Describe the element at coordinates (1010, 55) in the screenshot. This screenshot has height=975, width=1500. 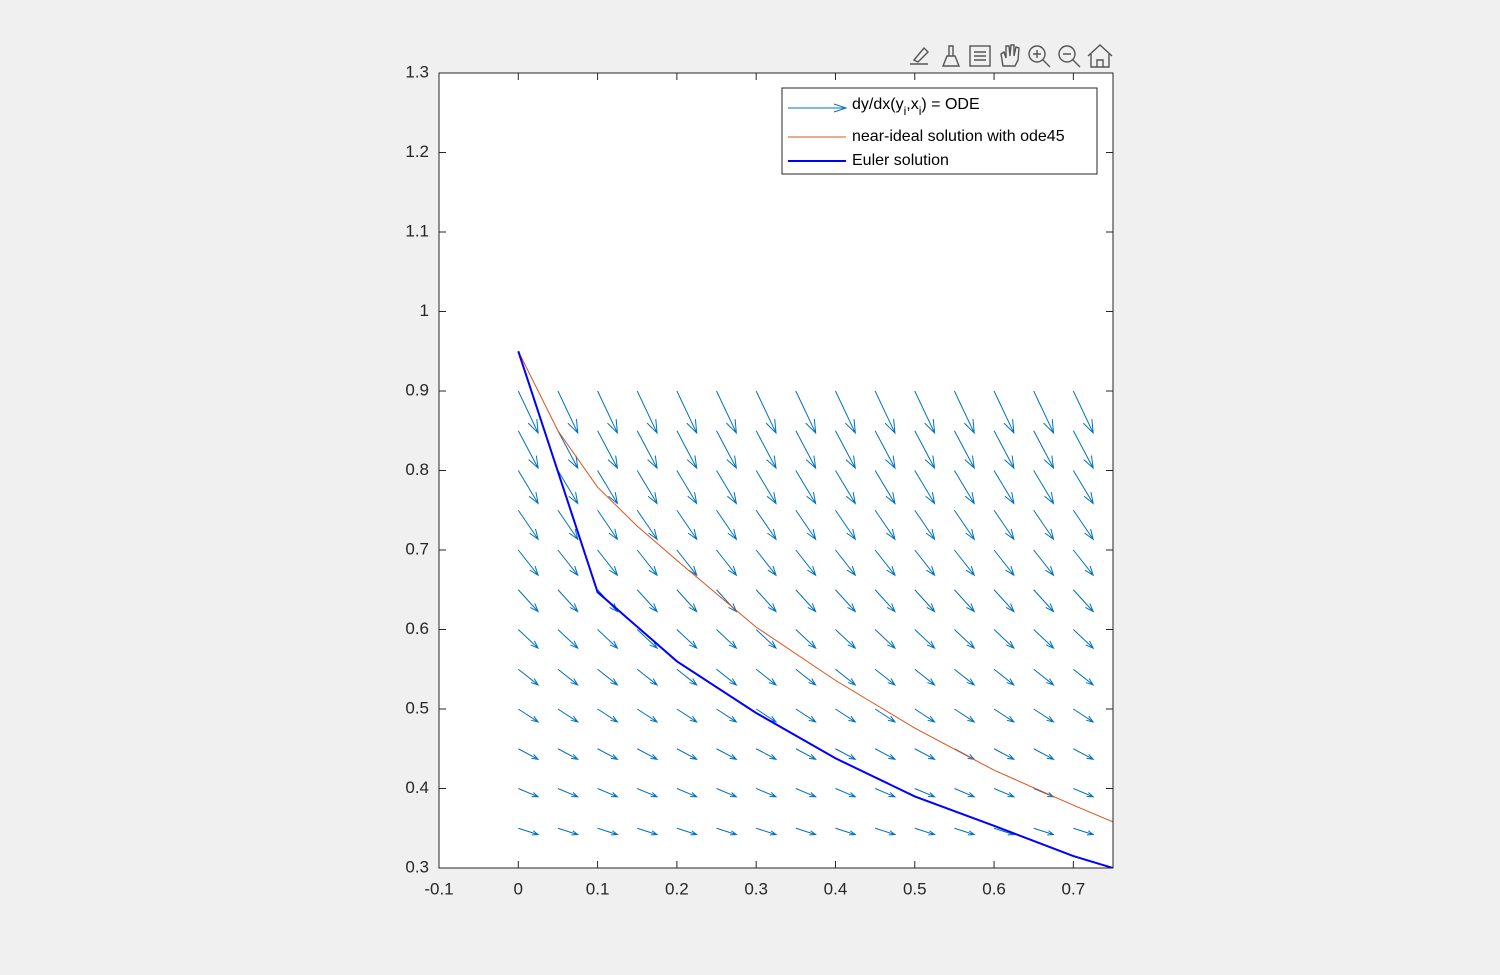
I see `pan-tool` at that location.